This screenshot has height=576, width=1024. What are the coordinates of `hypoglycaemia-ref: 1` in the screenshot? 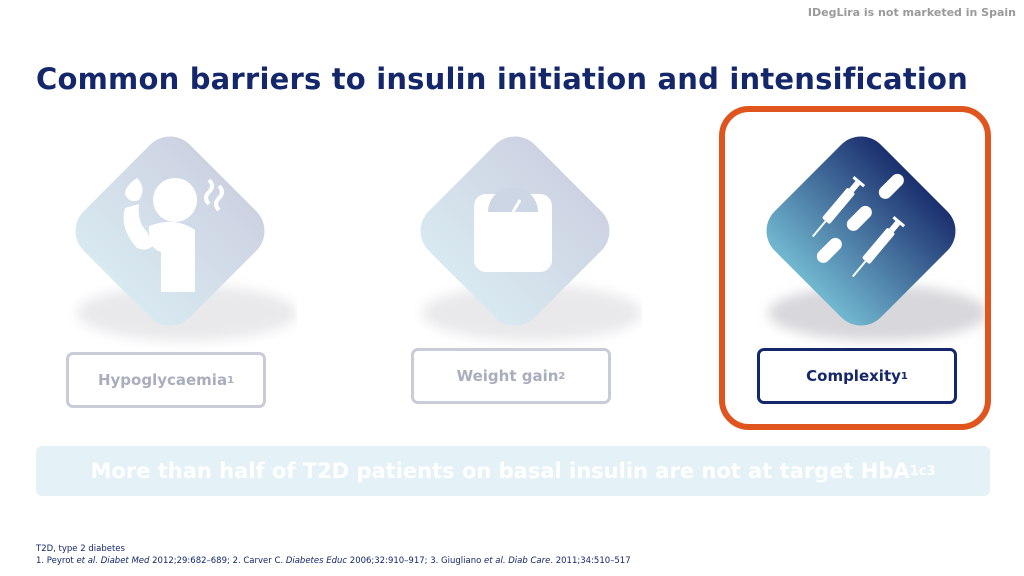 It's located at (231, 380).